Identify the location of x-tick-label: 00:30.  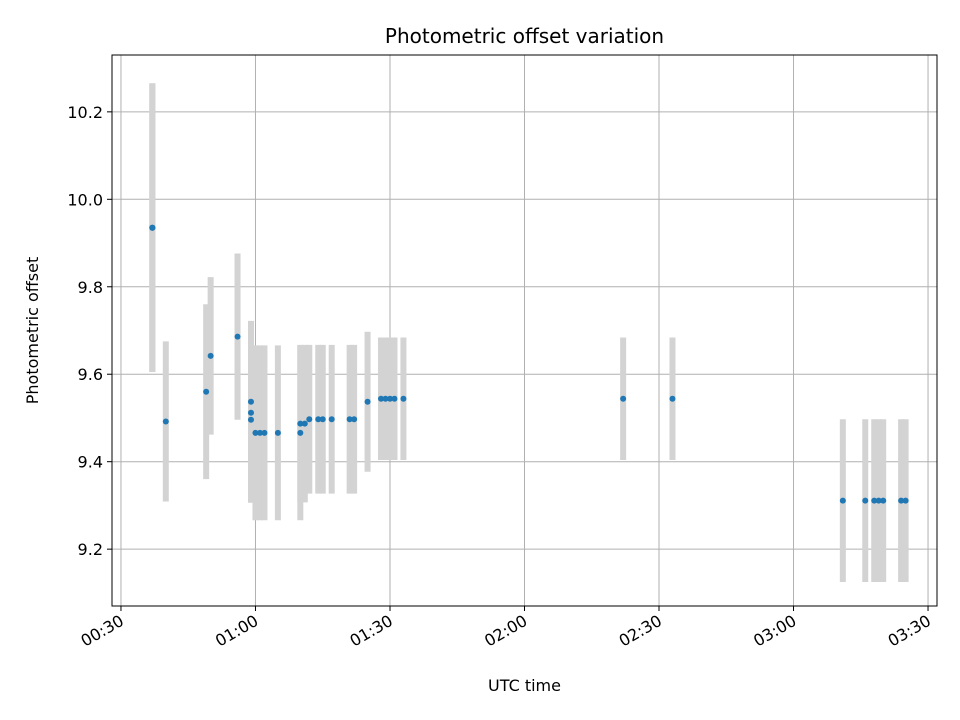
(102, 631).